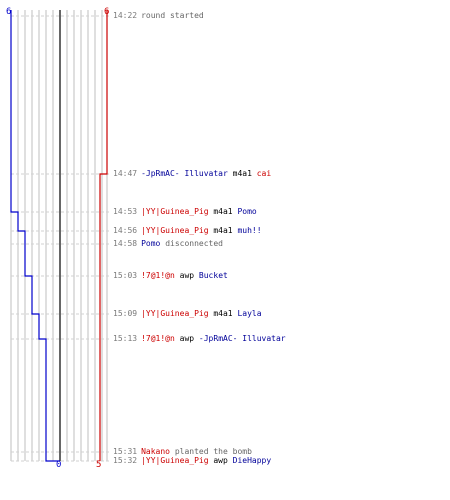 This screenshot has height=500, width=450. I want to click on event-time: 14:58, so click(125, 243).